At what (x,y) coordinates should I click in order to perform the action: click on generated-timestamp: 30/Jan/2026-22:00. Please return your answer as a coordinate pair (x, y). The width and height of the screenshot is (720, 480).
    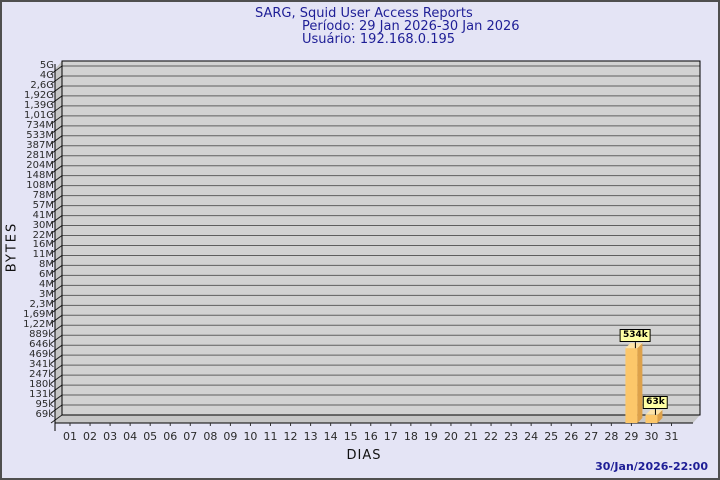
    Looking at the image, I should click on (651, 466).